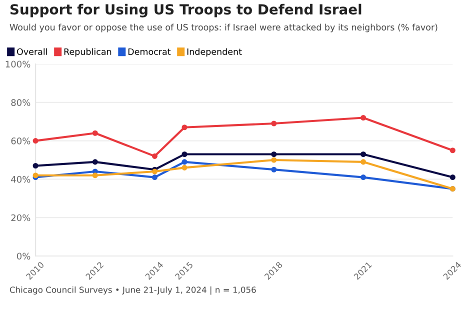  What do you see at coordinates (133, 290) in the screenshot?
I see `text: Chicago Council Surveys • June 21-July 1, 2024 | n = 1,056` at bounding box center [133, 290].